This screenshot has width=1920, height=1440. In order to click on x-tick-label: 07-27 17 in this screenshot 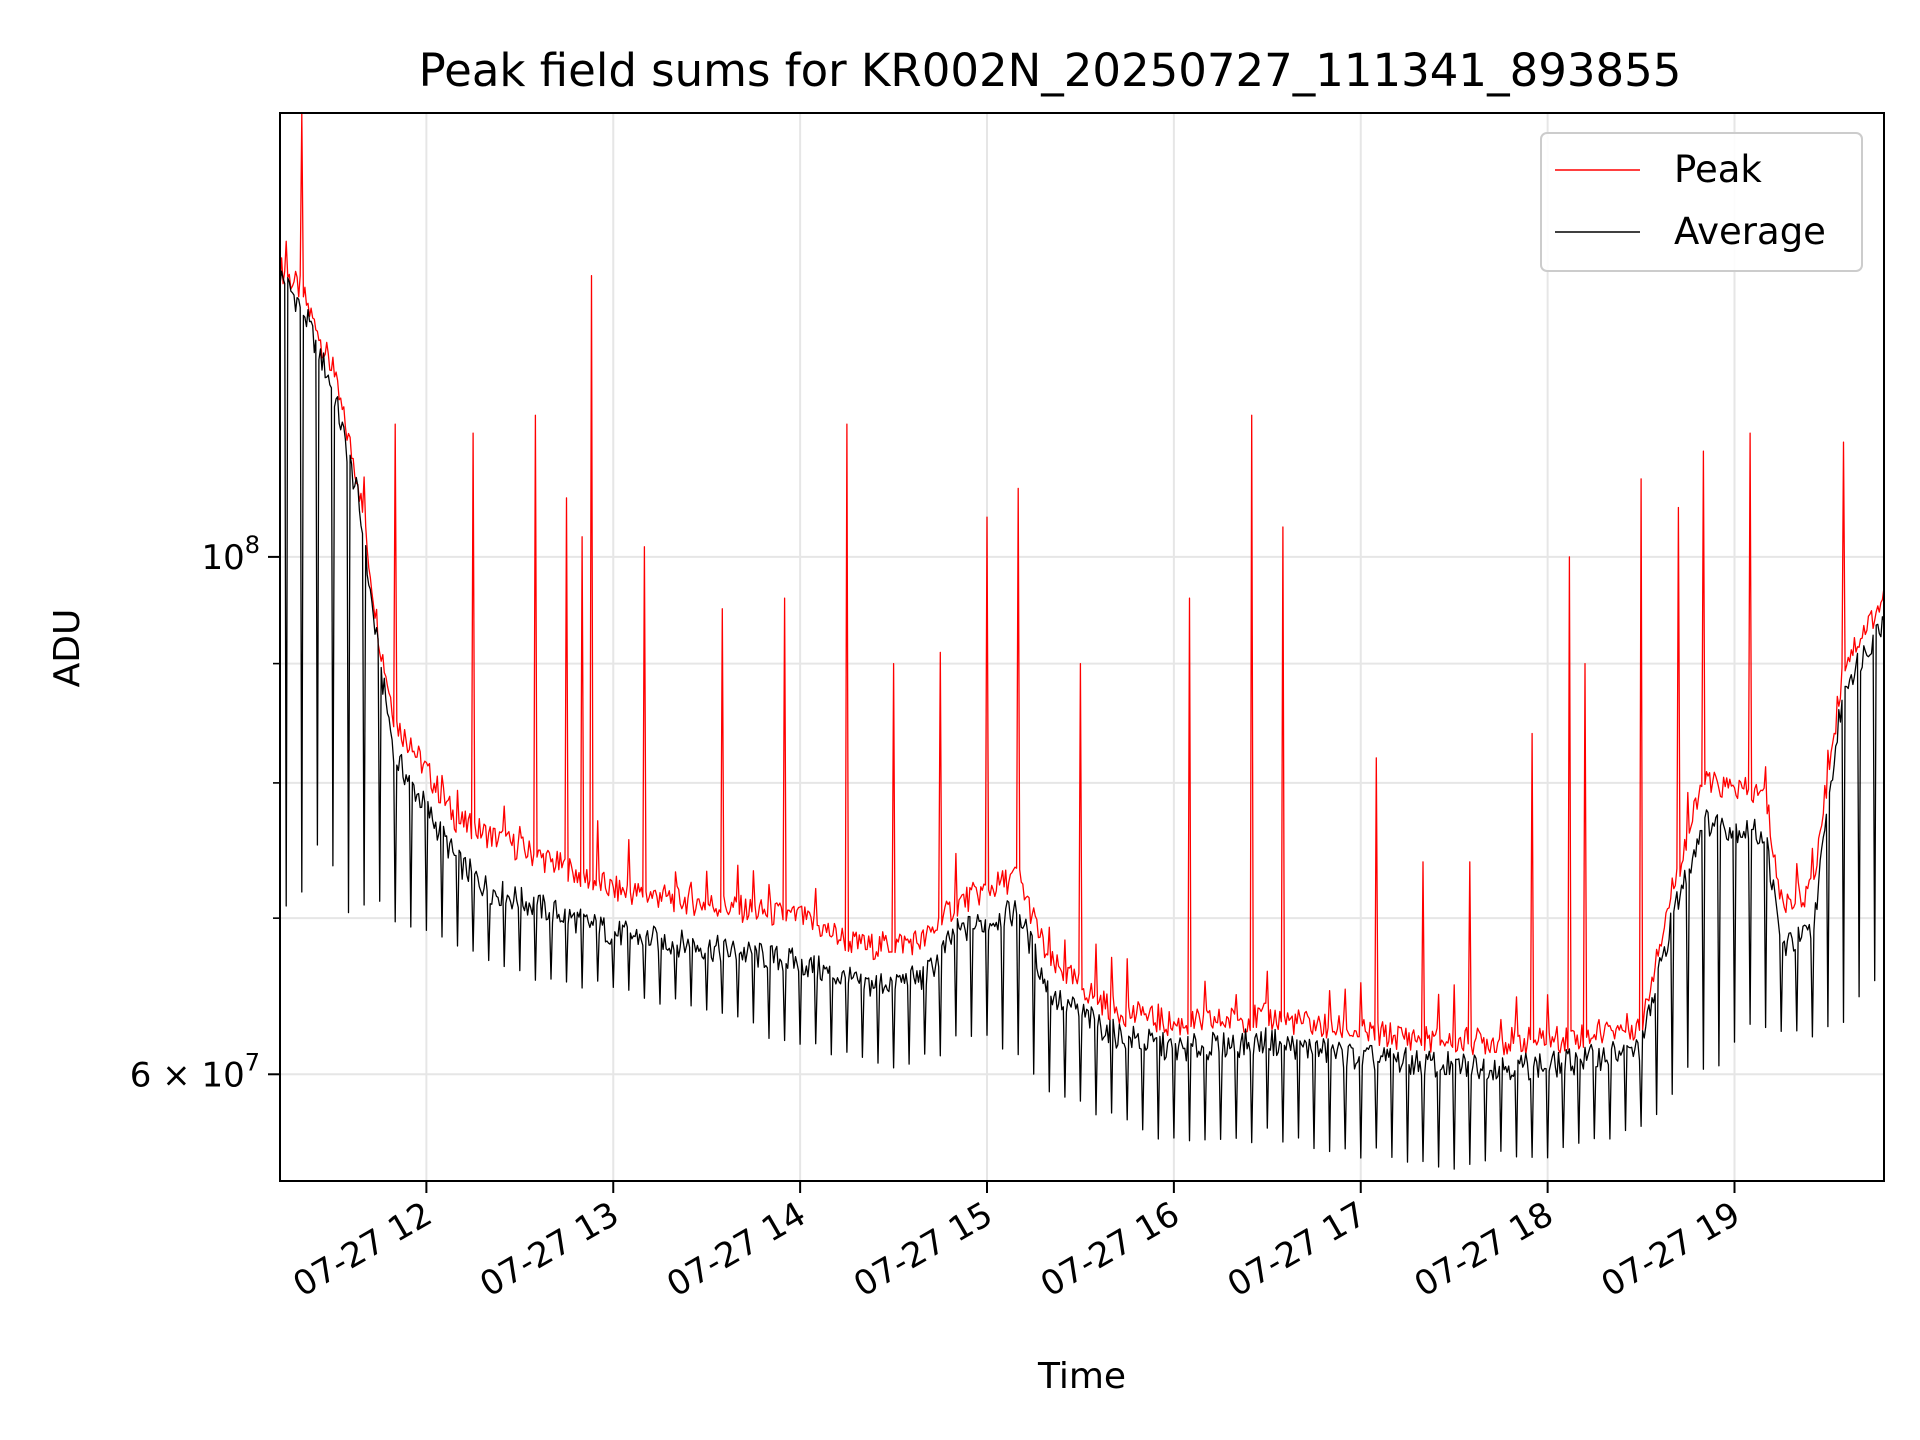, I will do `click(1297, 1249)`.